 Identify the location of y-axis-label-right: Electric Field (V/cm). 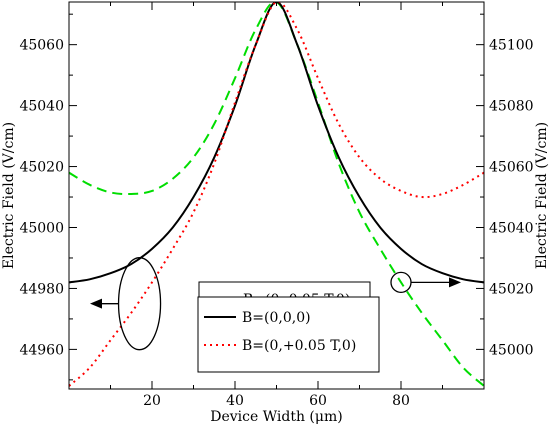
(542, 195).